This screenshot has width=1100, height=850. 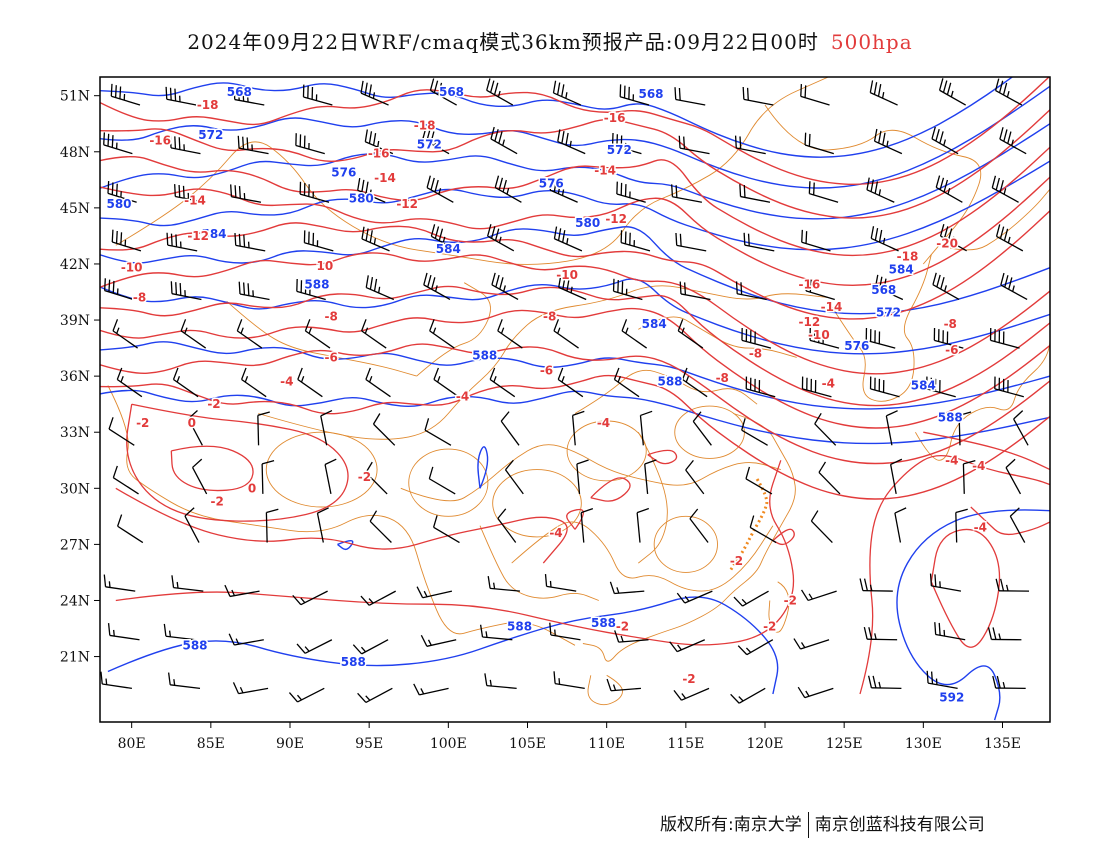 I want to click on x-tick-label: 110E, so click(x=606, y=744).